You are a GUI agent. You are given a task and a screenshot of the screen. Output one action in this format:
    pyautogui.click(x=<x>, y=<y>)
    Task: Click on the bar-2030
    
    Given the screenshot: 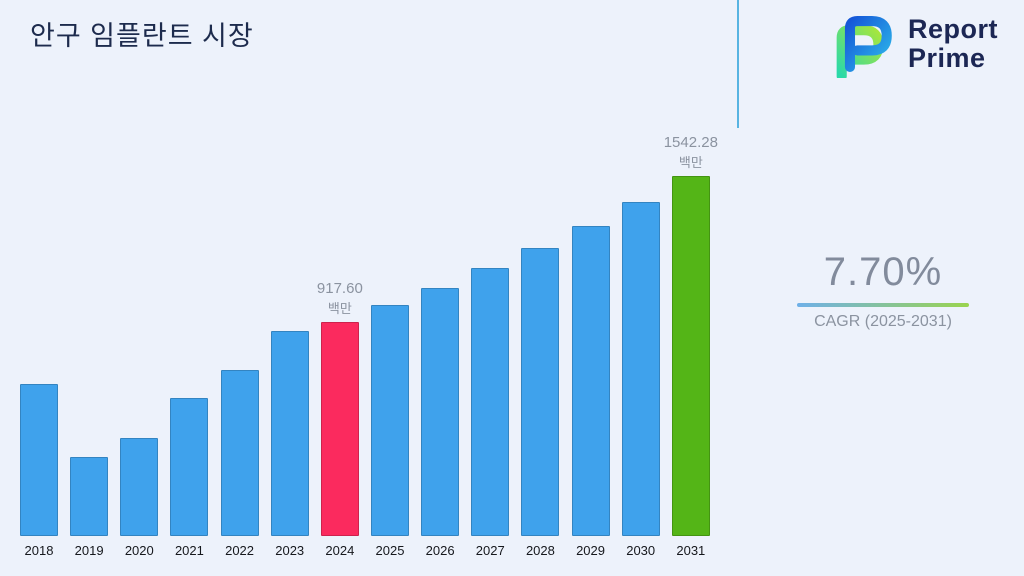 What is the action you would take?
    pyautogui.click(x=640, y=369)
    